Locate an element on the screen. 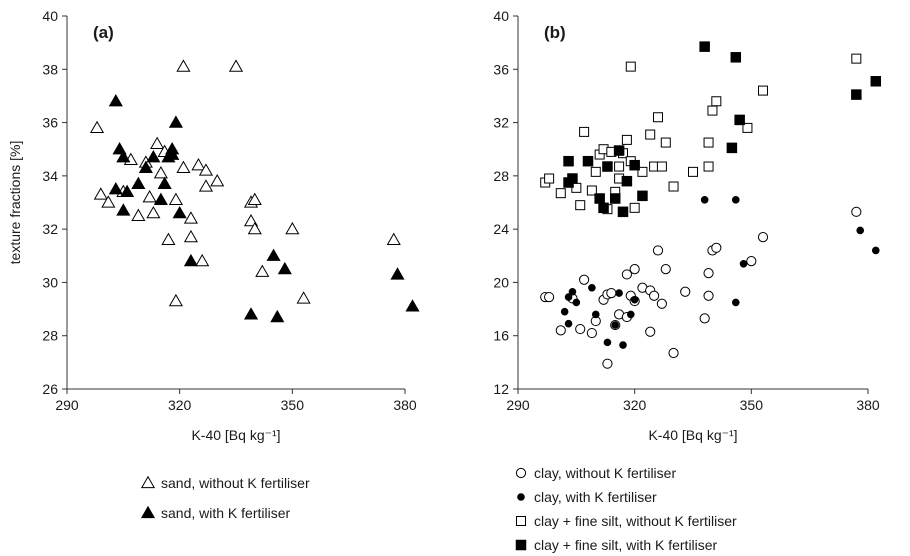 The width and height of the screenshot is (910, 556). y-tick-label: 20 is located at coordinates (501, 282).